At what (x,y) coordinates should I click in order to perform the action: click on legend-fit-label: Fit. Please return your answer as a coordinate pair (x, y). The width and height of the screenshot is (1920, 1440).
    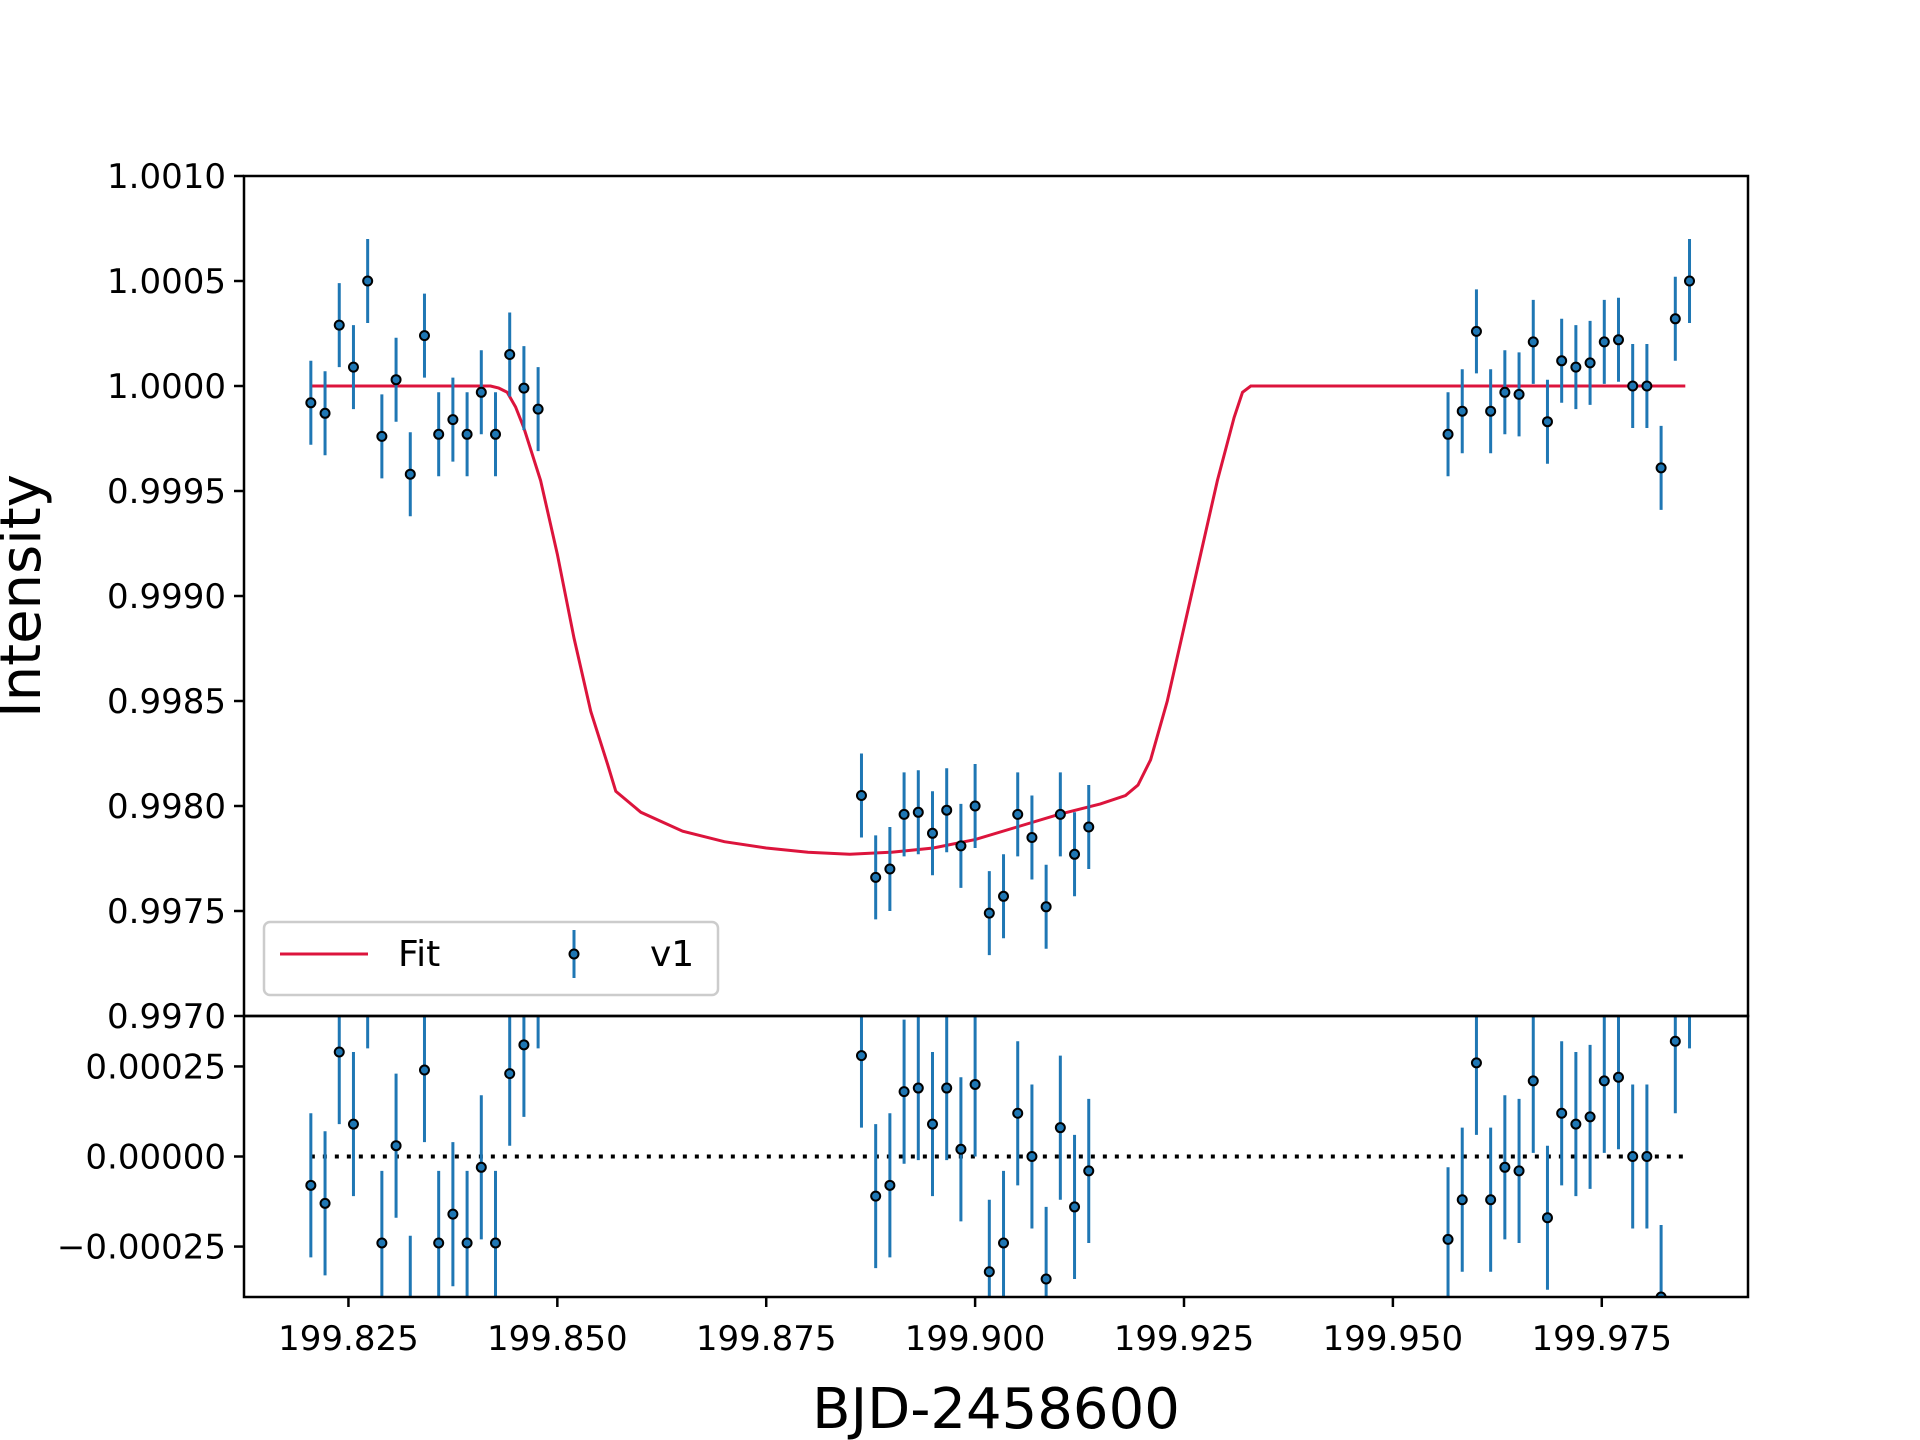
    Looking at the image, I should click on (419, 954).